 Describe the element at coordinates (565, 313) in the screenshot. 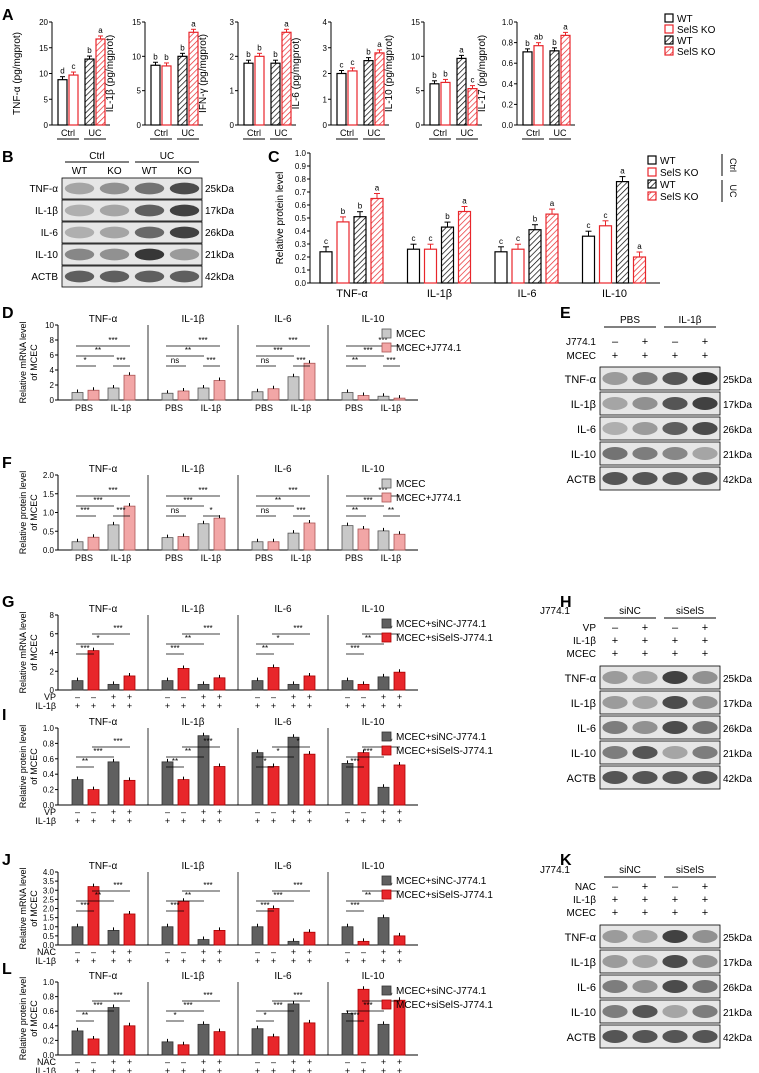

I see `panel-letter-e: E` at that location.